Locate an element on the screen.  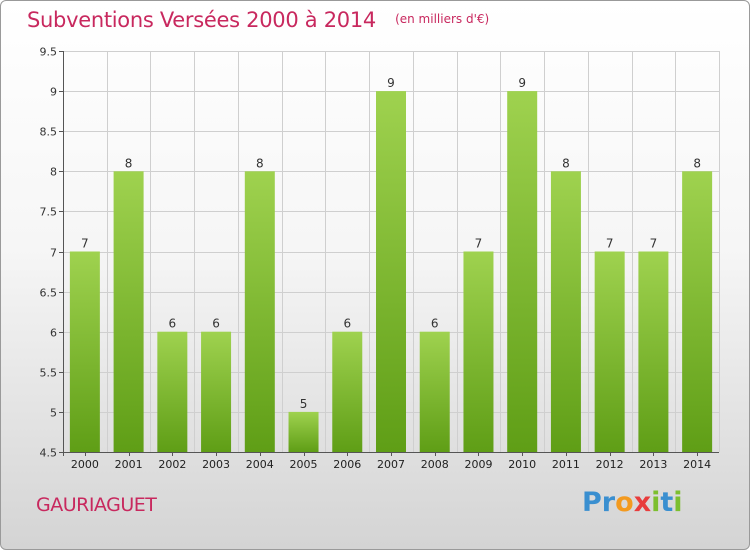
x-tick-label: 2003 is located at coordinates (216, 464).